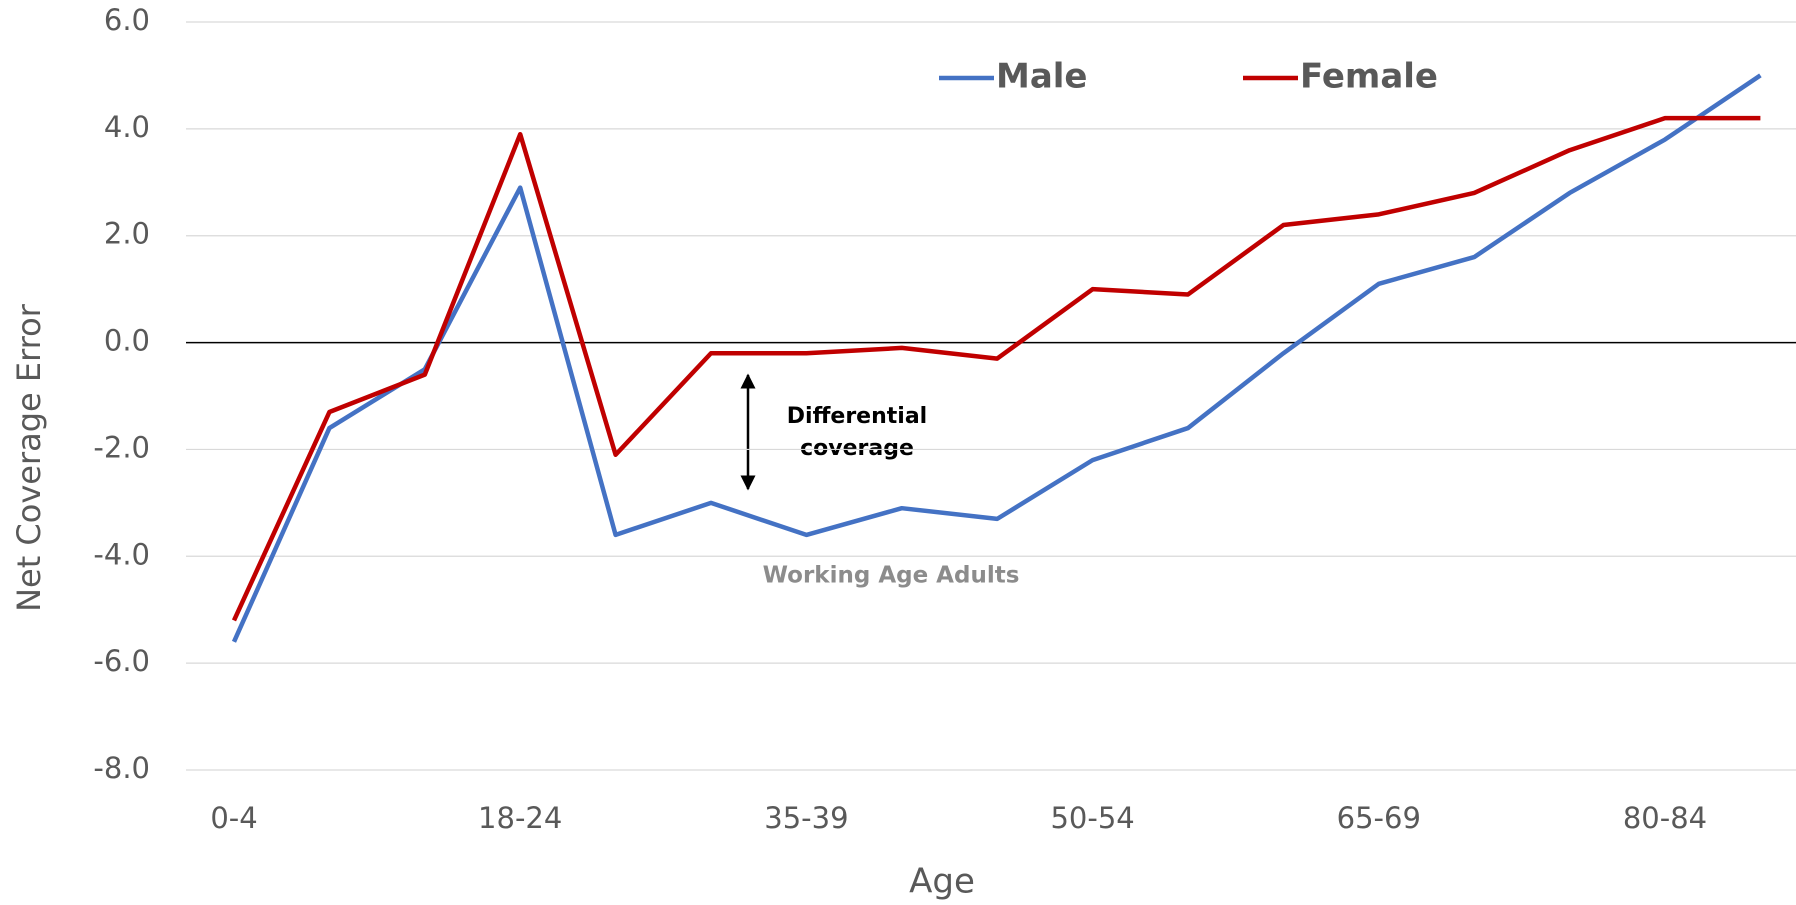 The image size is (1796, 905). I want to click on y-tick-label: -6.0, so click(121, 661).